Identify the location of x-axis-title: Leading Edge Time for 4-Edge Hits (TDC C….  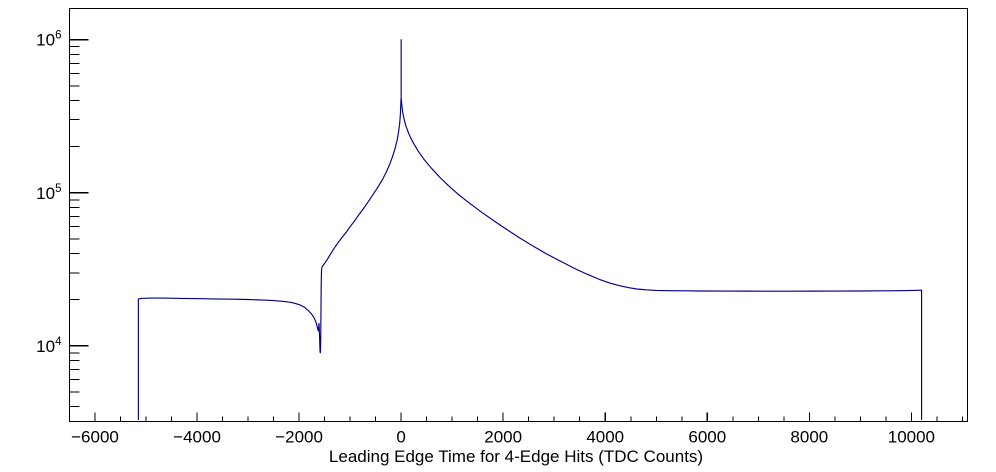
(516, 456).